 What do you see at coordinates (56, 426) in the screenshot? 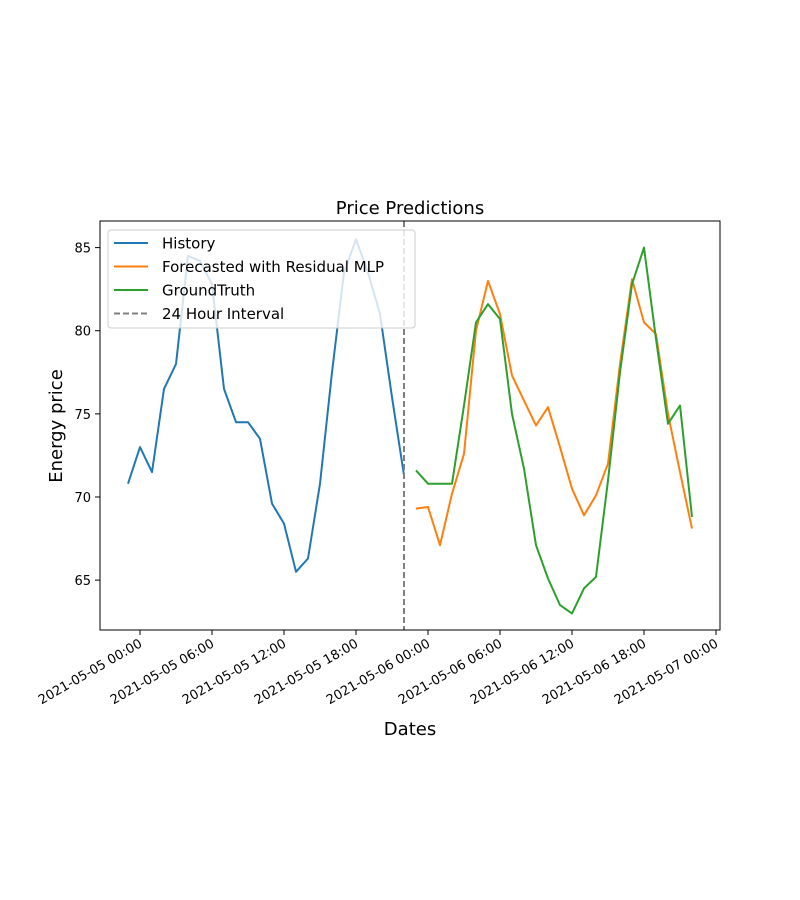
I see `y-axis-label: Energy price` at bounding box center [56, 426].